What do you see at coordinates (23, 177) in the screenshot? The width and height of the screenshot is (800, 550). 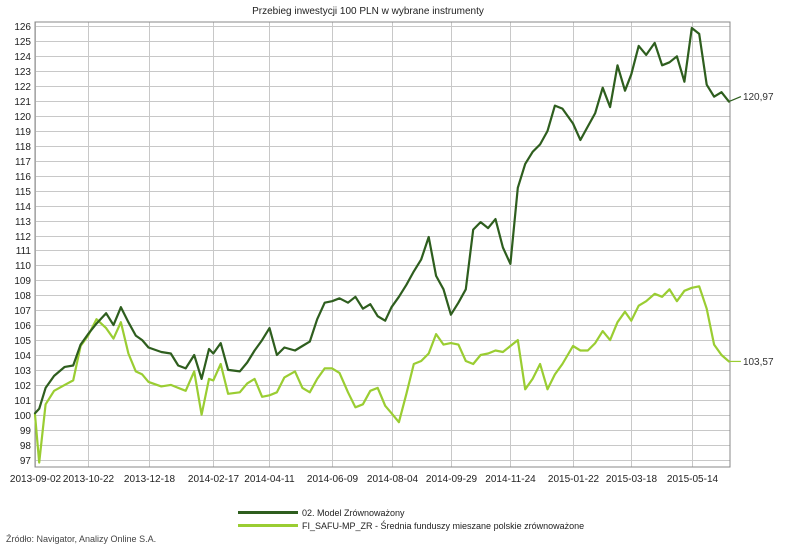 I see `y-tick-label: 116` at bounding box center [23, 177].